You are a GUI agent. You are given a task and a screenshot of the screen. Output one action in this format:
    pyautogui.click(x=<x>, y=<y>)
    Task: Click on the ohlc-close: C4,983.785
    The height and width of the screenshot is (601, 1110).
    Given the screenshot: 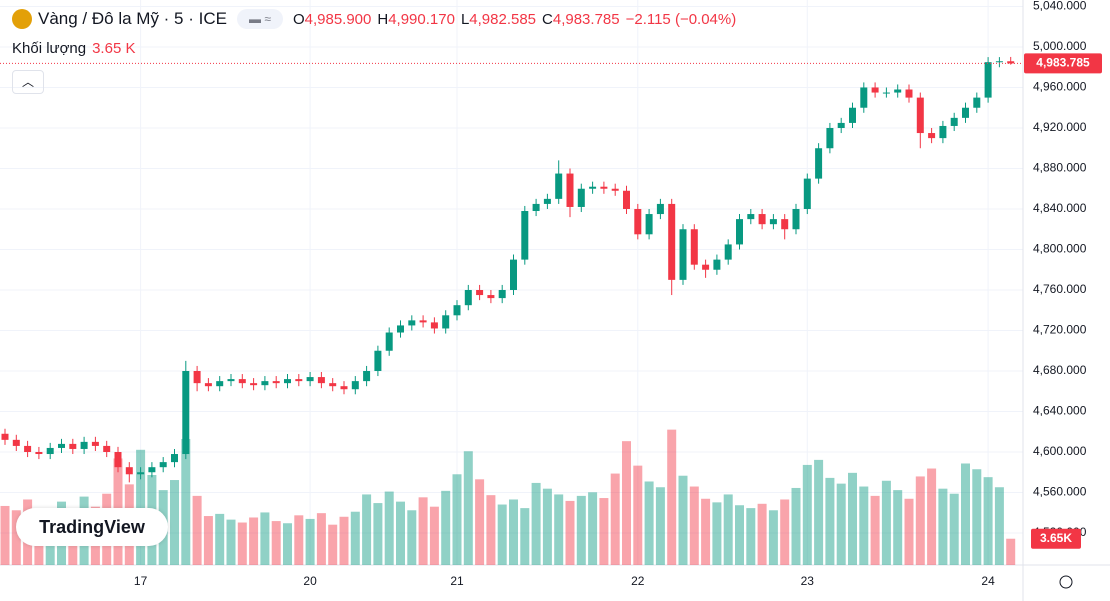 What is the action you would take?
    pyautogui.click(x=581, y=19)
    